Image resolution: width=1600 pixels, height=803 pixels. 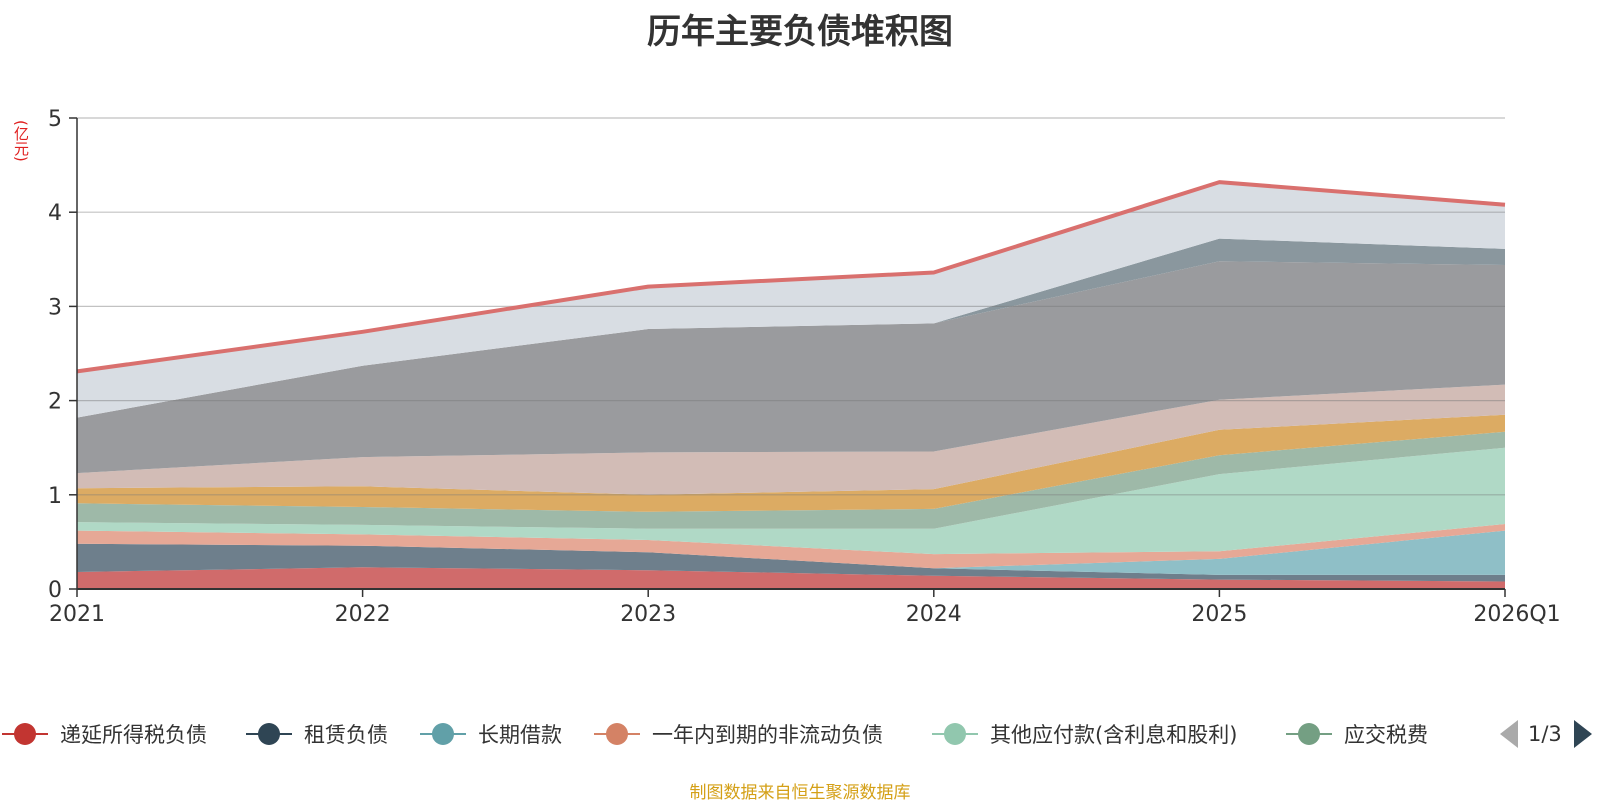 I want to click on legend-next-page-icon, so click(x=1582, y=734).